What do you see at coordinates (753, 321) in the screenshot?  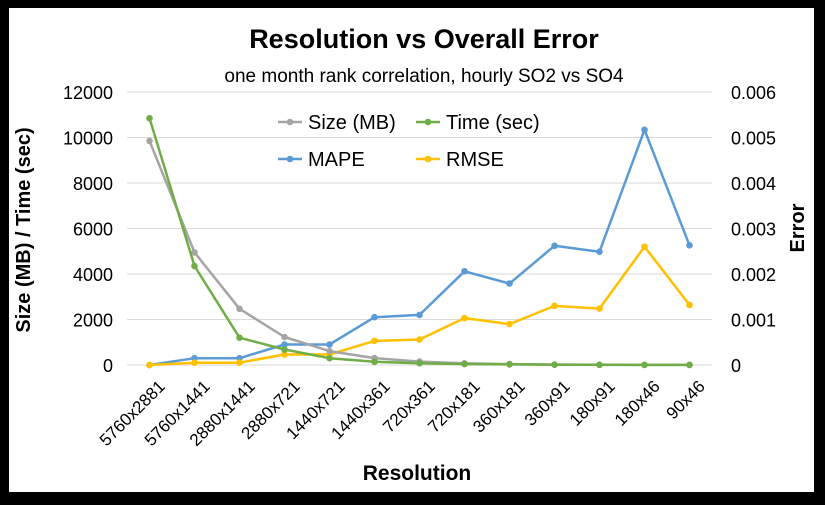 I see `y-right-tick-label: 0.001` at bounding box center [753, 321].